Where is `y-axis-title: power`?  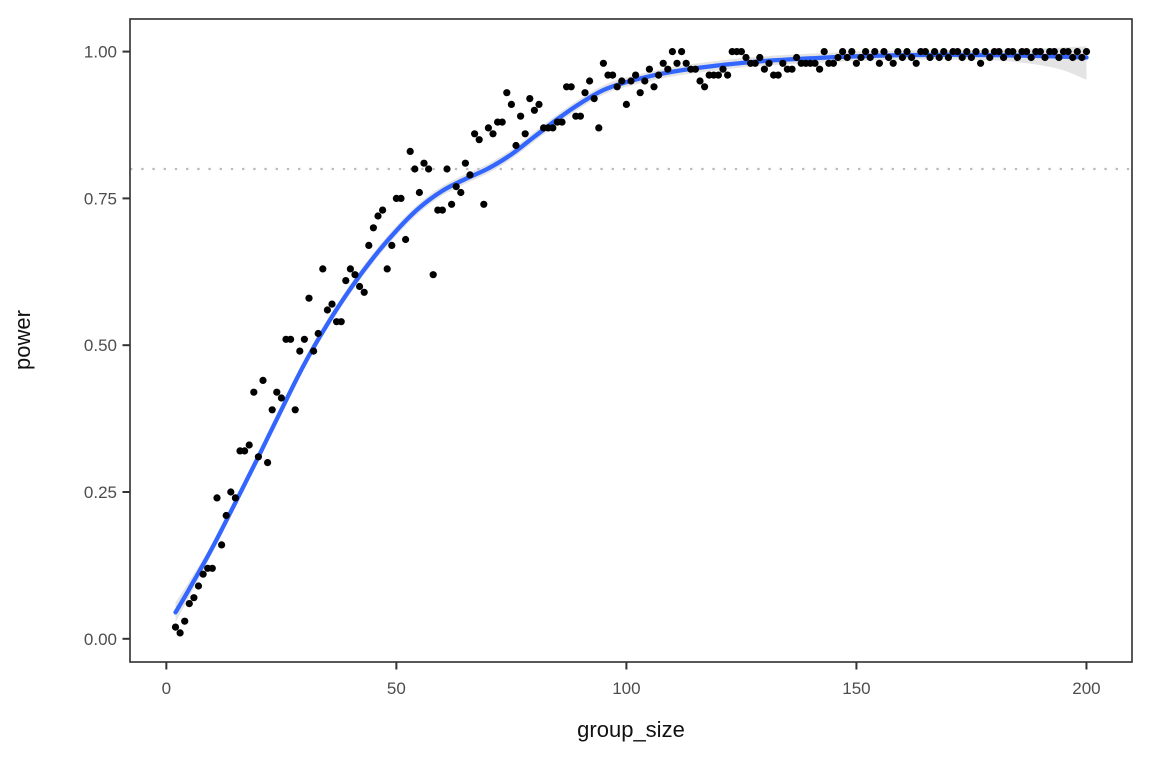 y-axis-title: power is located at coordinates (22, 340).